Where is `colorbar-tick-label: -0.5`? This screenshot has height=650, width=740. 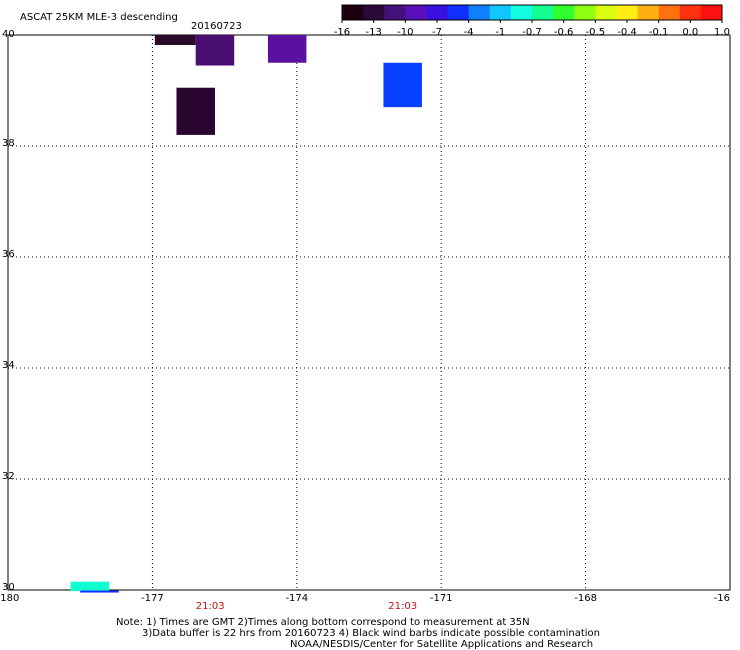
colorbar-tick-label: -0.5 is located at coordinates (596, 32).